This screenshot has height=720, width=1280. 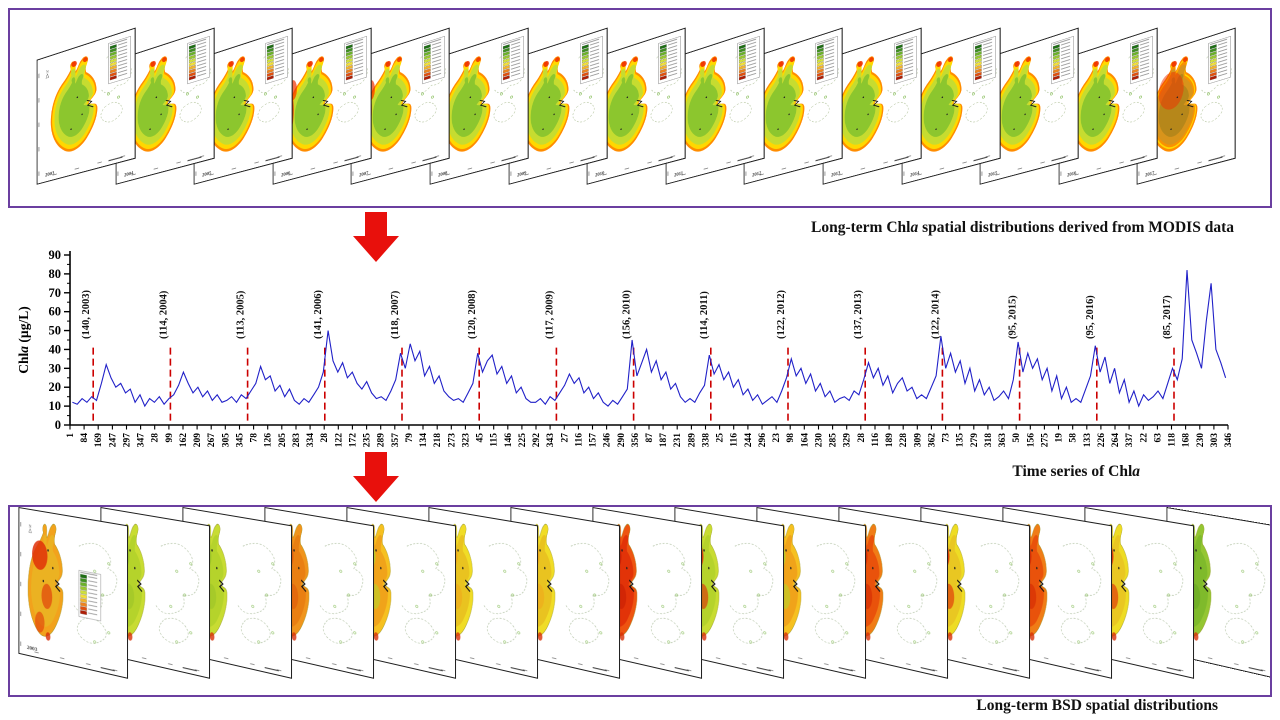 I want to click on card-year-label: 2015, so click(x=993, y=175).